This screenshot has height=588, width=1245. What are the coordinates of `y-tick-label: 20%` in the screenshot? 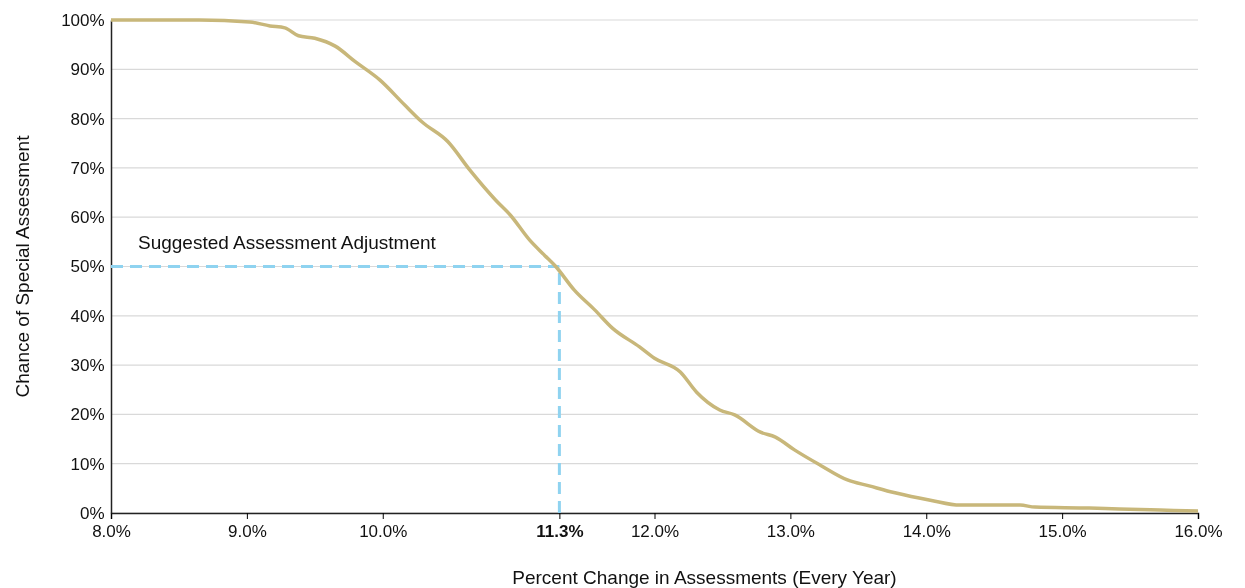 It's located at (87, 415).